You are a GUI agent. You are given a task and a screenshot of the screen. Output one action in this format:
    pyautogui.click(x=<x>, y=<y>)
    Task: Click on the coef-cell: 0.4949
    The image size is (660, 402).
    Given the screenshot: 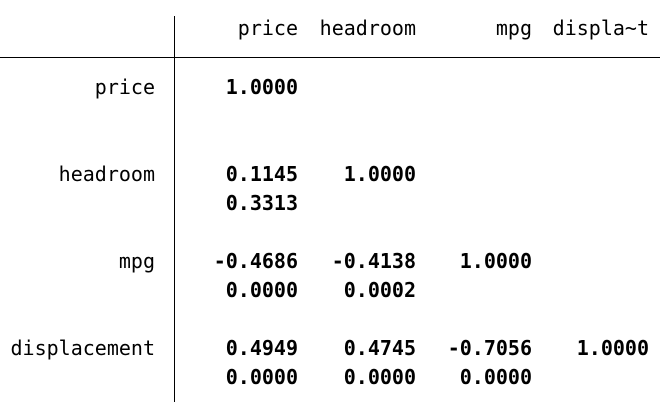 What is the action you would take?
    pyautogui.click(x=261, y=348)
    